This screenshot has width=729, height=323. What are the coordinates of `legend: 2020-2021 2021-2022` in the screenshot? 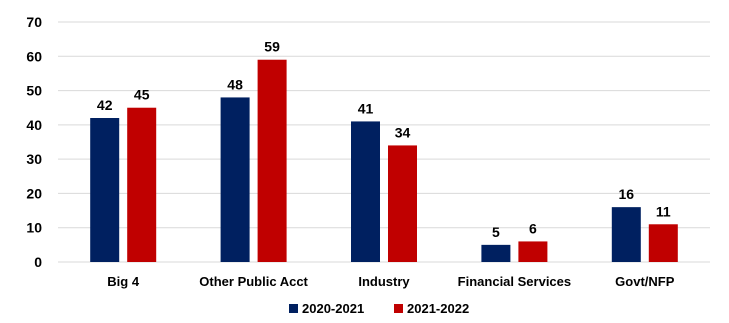 It's located at (379, 308).